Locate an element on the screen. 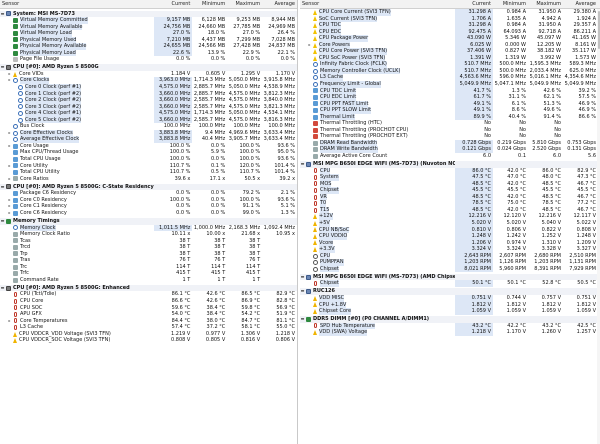 The width and height of the screenshot is (600, 444). sensor-row: ▸ Core VIDs 1.184 V 0.605 V 1.295 V 1.170 V is located at coordinates (148, 74).